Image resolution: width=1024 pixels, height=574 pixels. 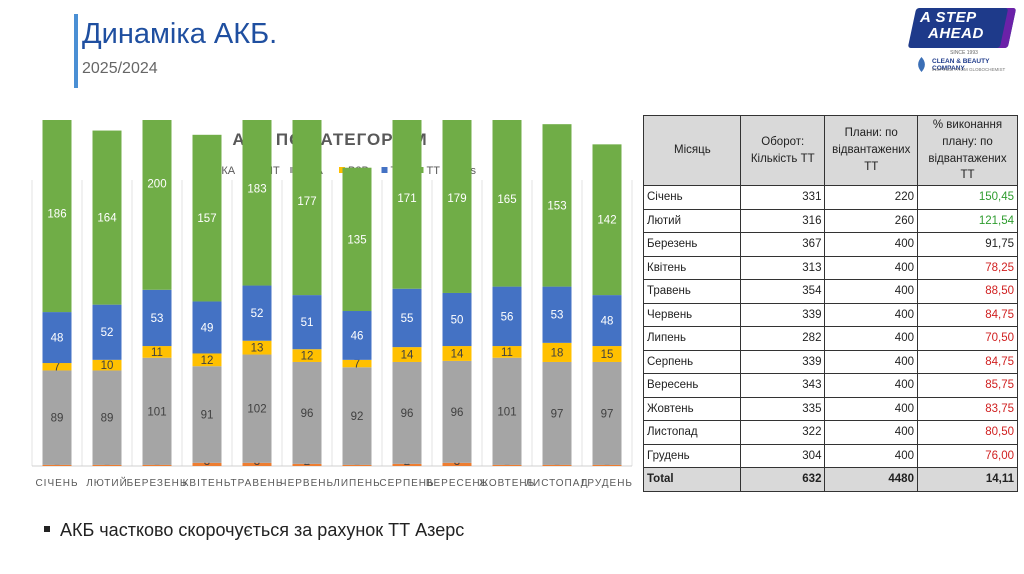 I want to click on table-row: Травень 354 400 88,50, so click(x=830, y=291).